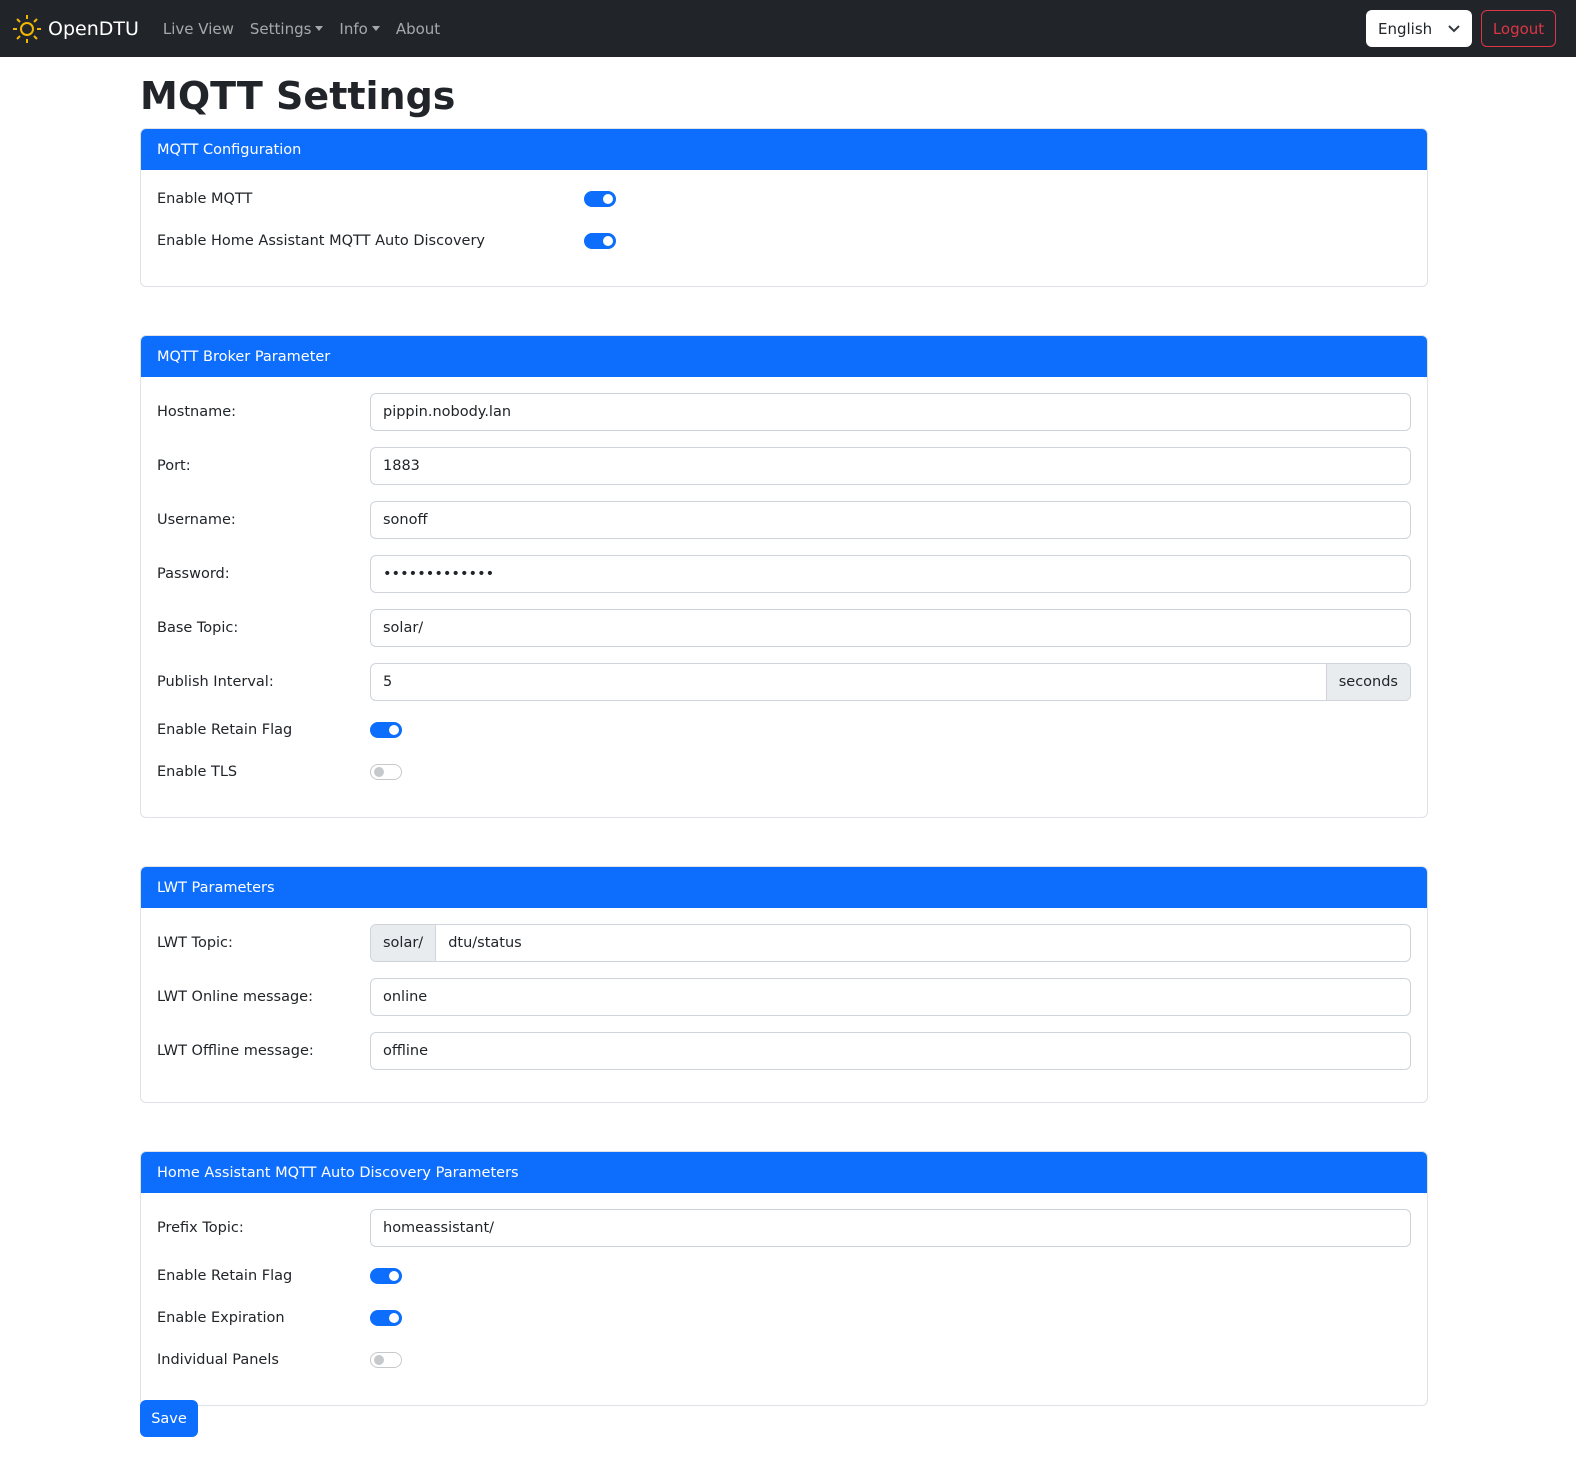 The image size is (1576, 1460). What do you see at coordinates (280, 28) in the screenshot?
I see `nav-settings-label: Settings` at bounding box center [280, 28].